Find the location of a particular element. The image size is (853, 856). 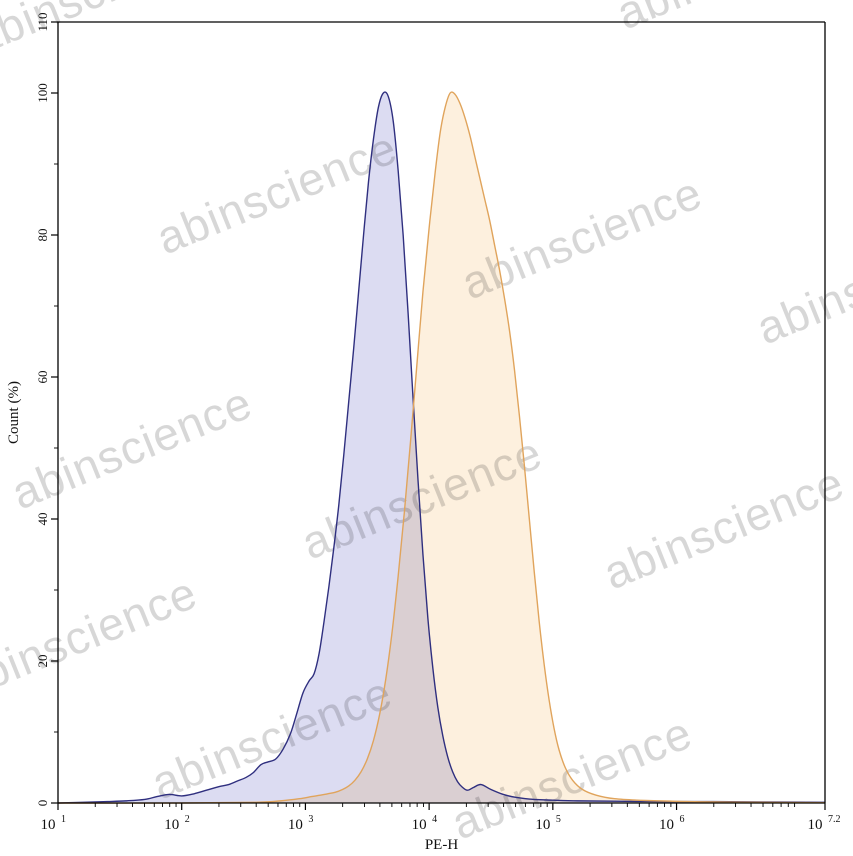

x-tick-label: 10 2 is located at coordinates (177, 823).